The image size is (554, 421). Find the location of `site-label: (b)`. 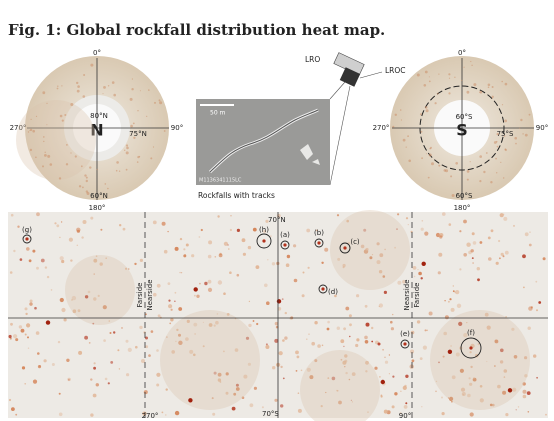

site-label: (b) is located at coordinates (319, 233).